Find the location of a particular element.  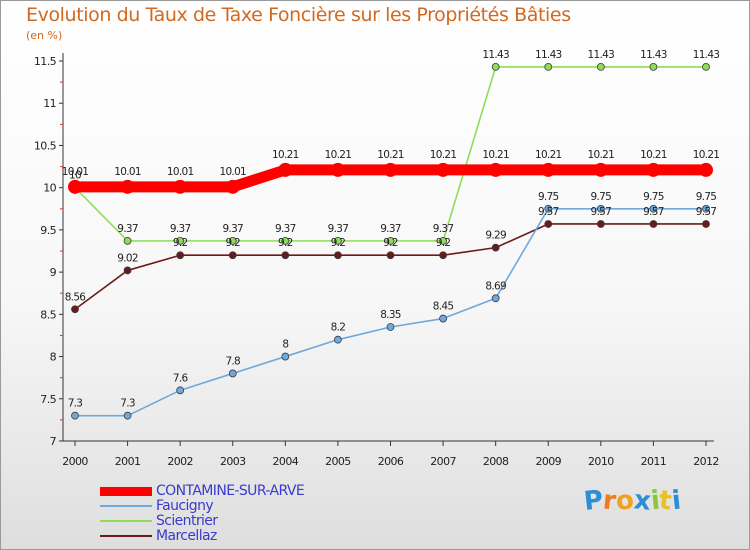

data-label-CONTAMINE-SUR-ARVE-2010: 10.21 is located at coordinates (601, 155).